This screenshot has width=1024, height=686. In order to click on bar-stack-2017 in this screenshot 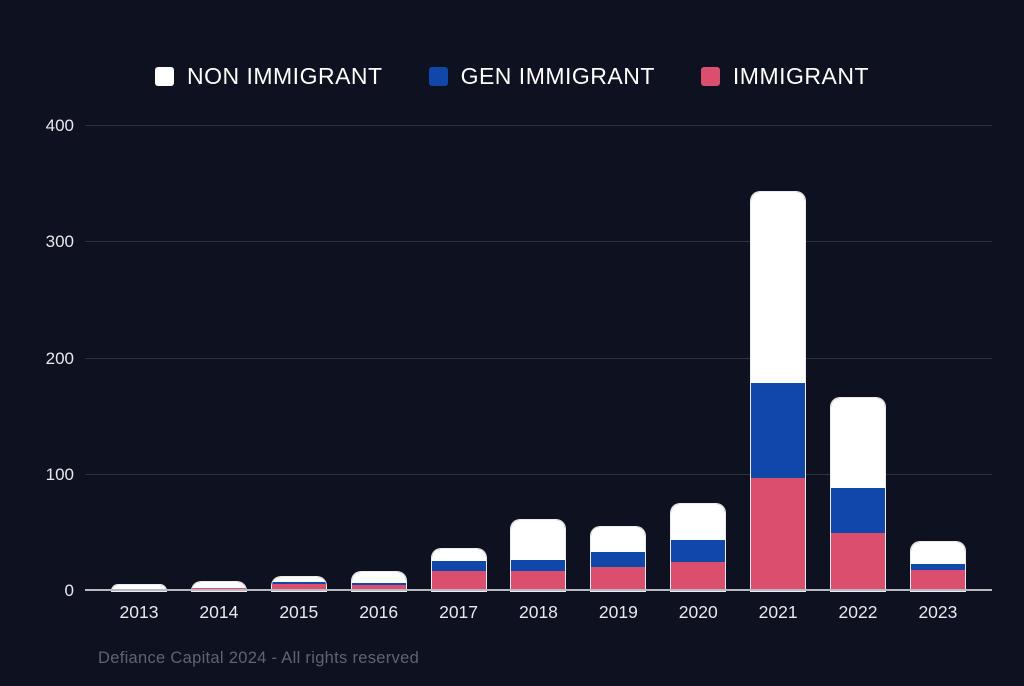, I will do `click(458, 570)`.